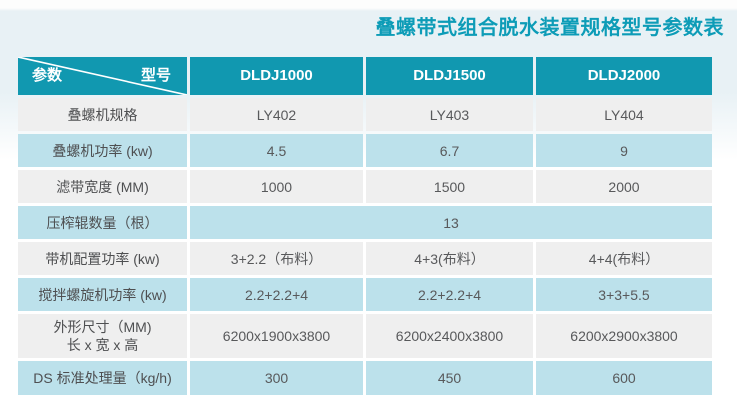  Describe the element at coordinates (549, 28) in the screenshot. I see `page-title: 叠螺带式组合脱水装置规格型号参数表` at that location.